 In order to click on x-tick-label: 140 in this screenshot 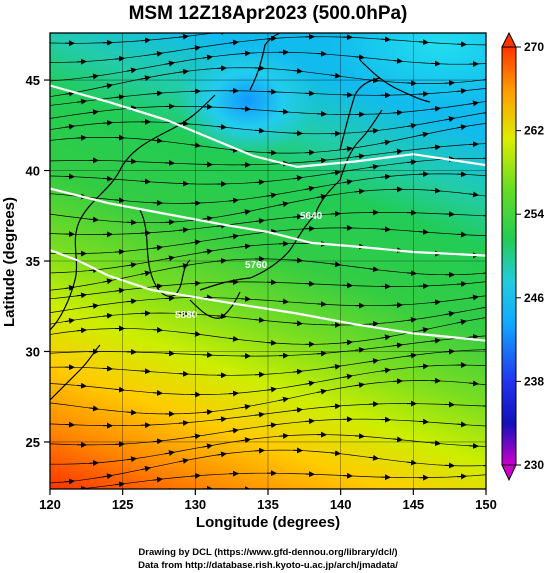, I will do `click(341, 504)`.